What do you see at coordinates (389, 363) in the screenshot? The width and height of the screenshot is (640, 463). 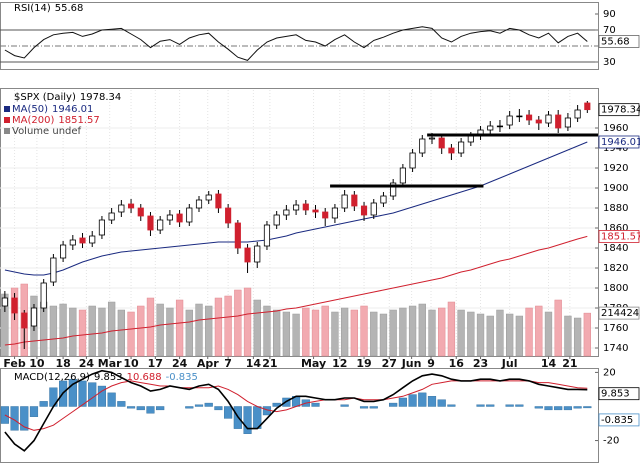 I see `x-tick-label: 27` at bounding box center [389, 363].